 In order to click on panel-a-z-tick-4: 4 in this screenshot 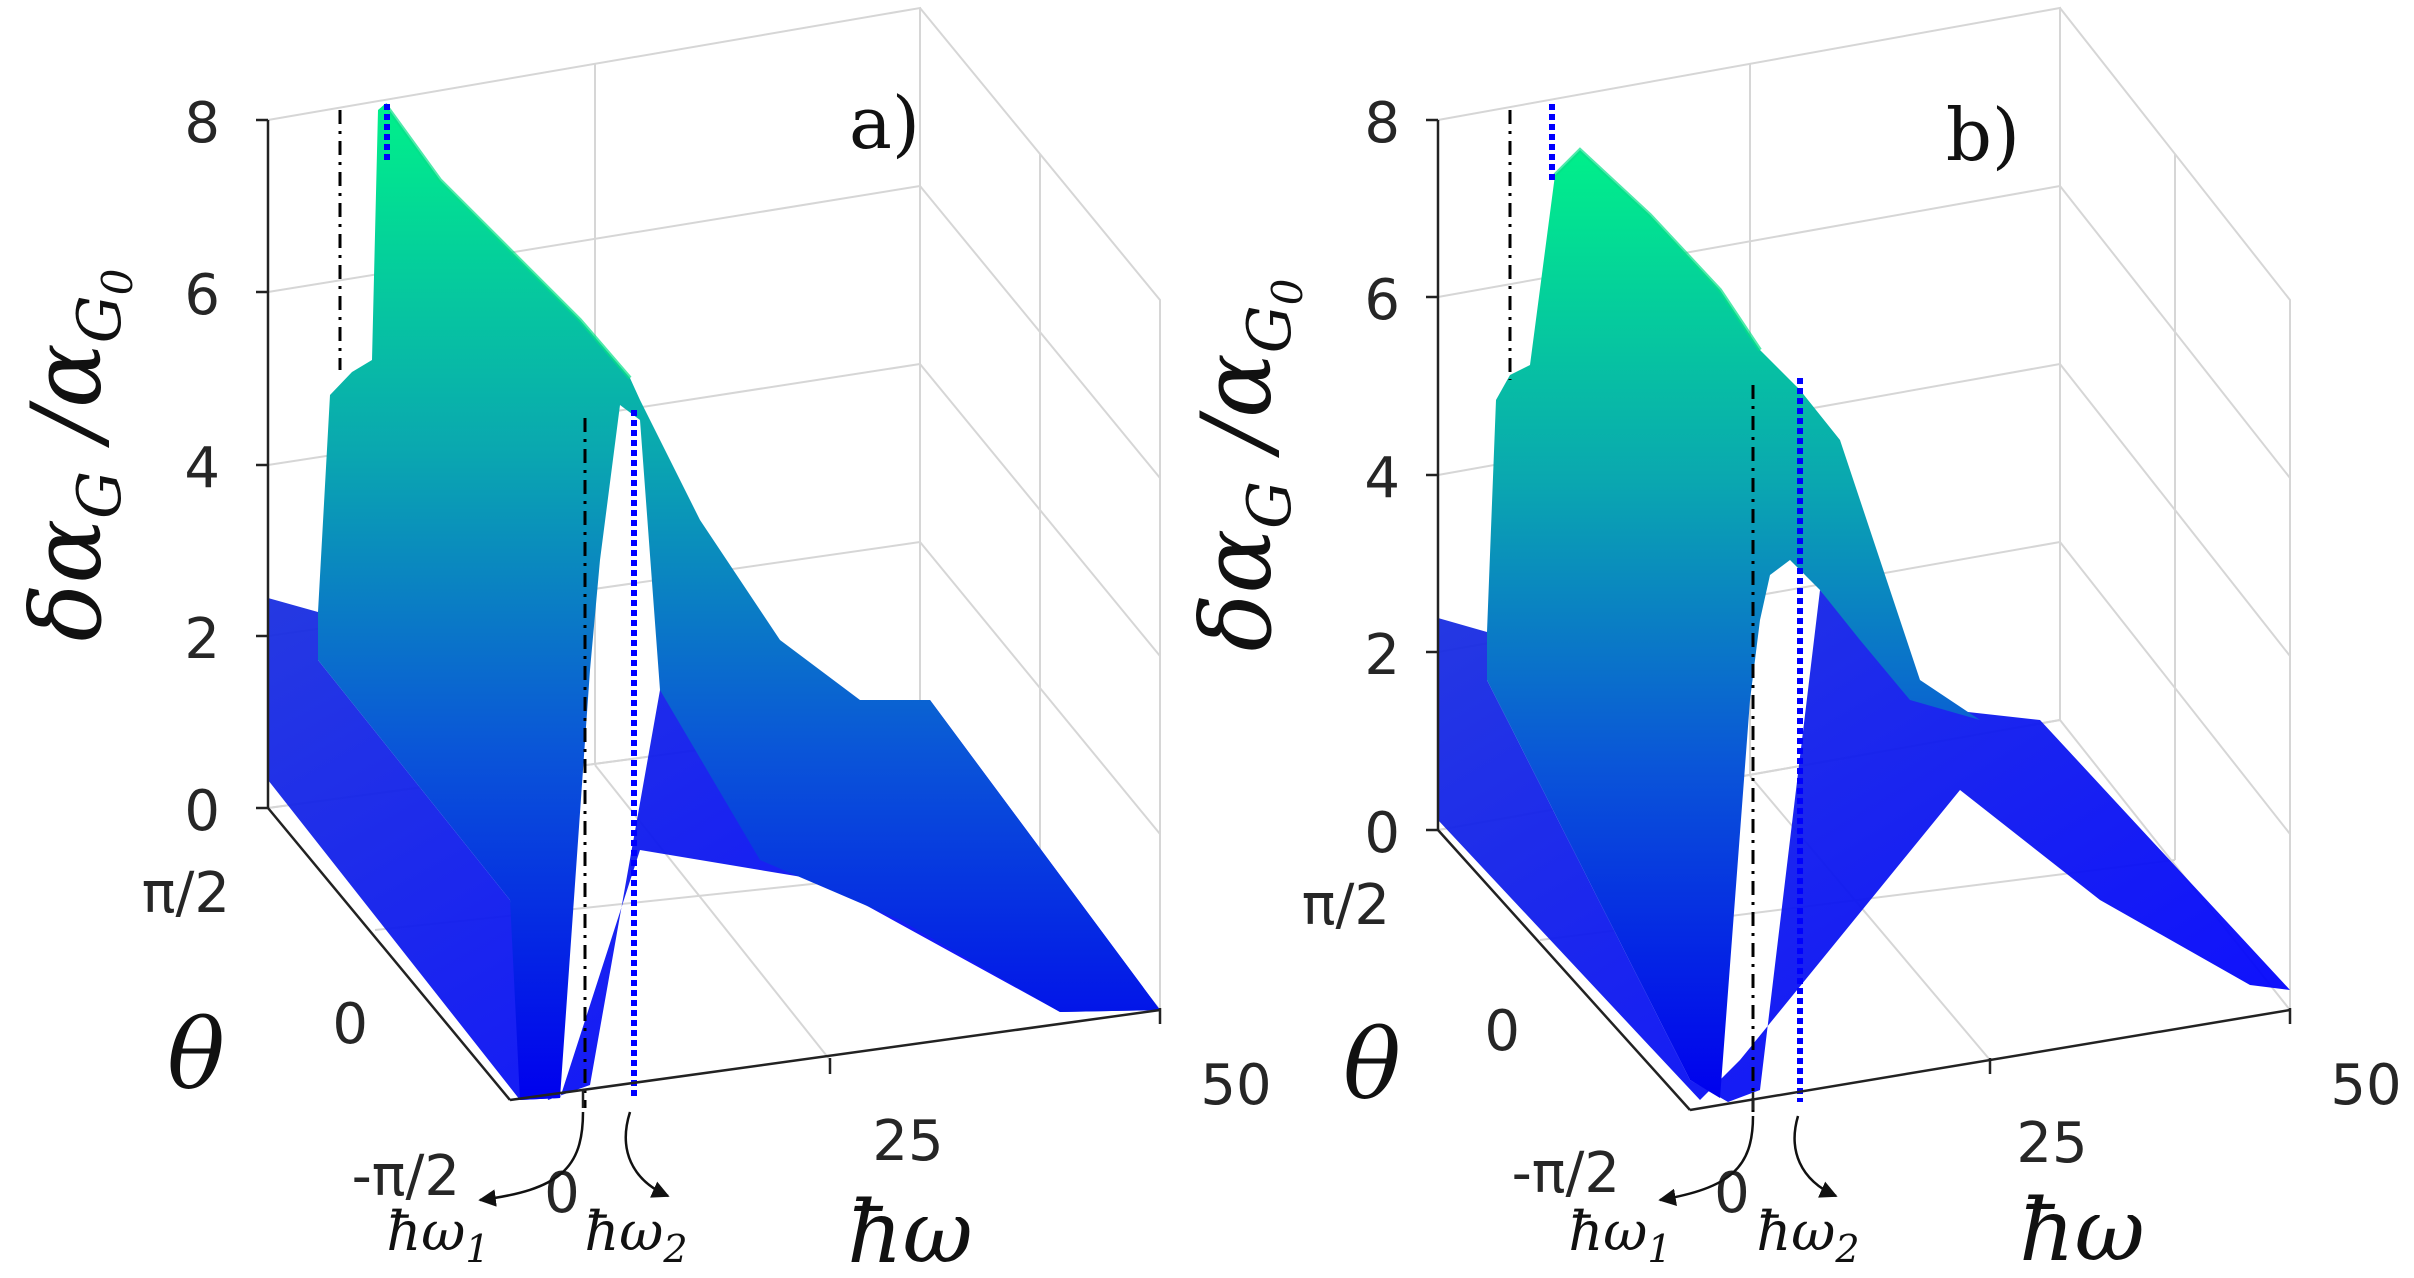, I will do `click(202, 468)`.